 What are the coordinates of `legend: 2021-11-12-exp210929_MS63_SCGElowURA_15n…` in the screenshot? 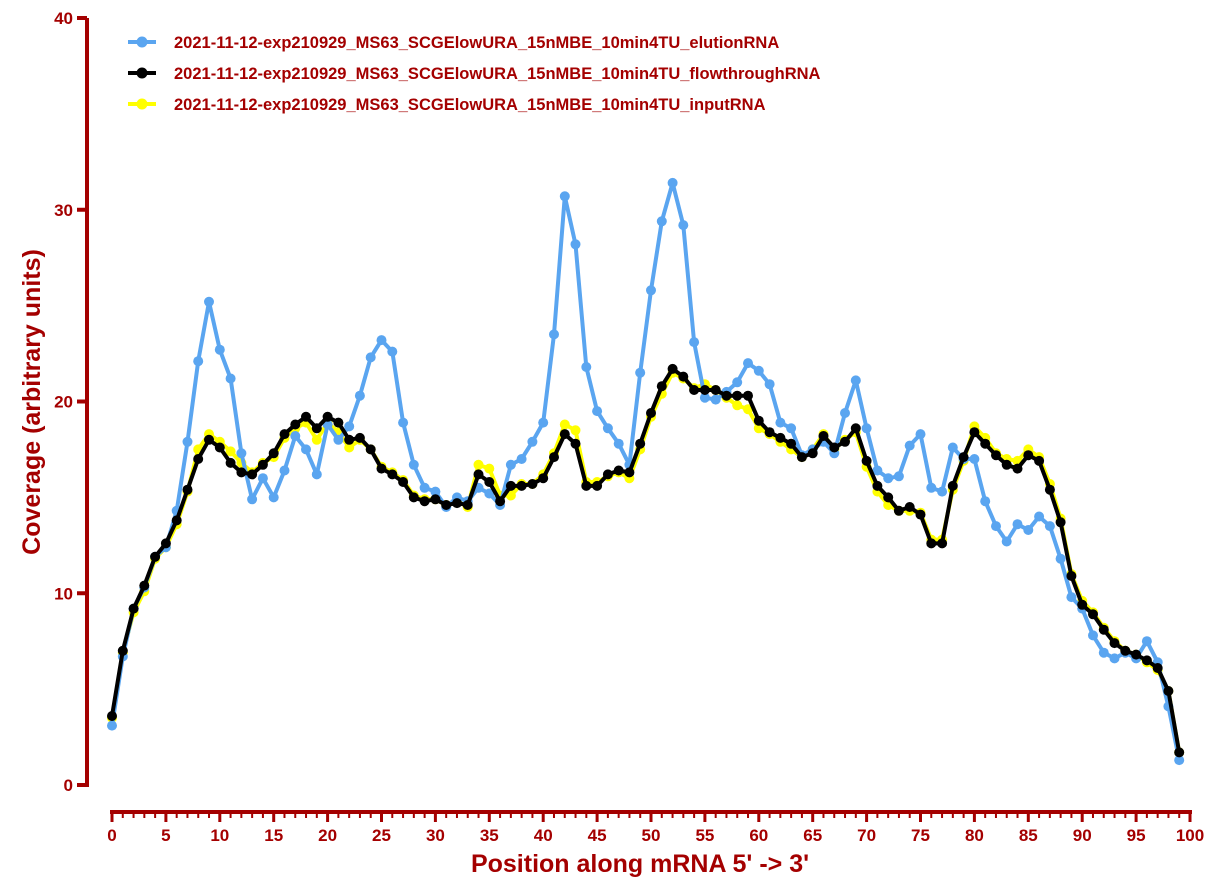 It's located at (474, 74).